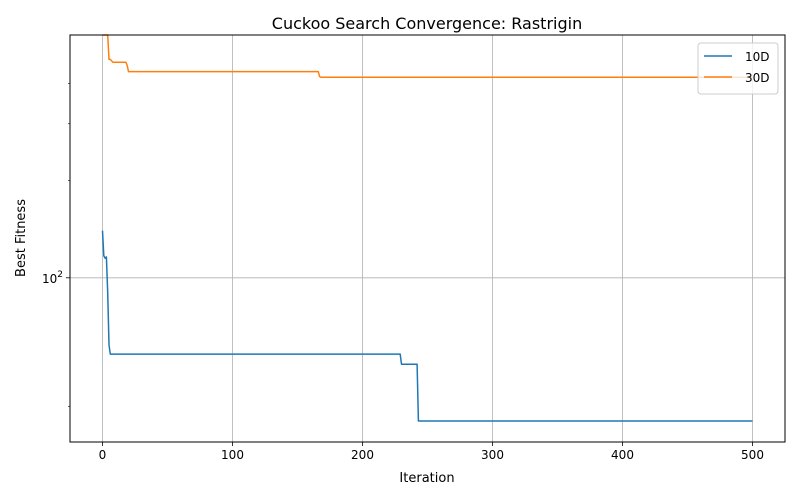 This screenshot has width=800, height=500. What do you see at coordinates (21, 238) in the screenshot?
I see `y-axis-label: Best Fitness` at bounding box center [21, 238].